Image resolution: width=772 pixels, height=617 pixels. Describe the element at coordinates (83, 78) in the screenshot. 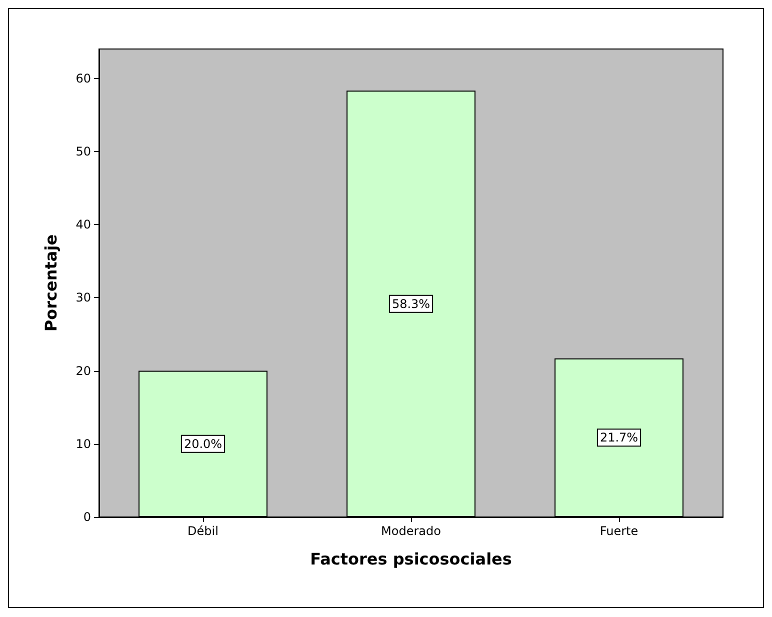

I see `y-tick-label: 60` at that location.